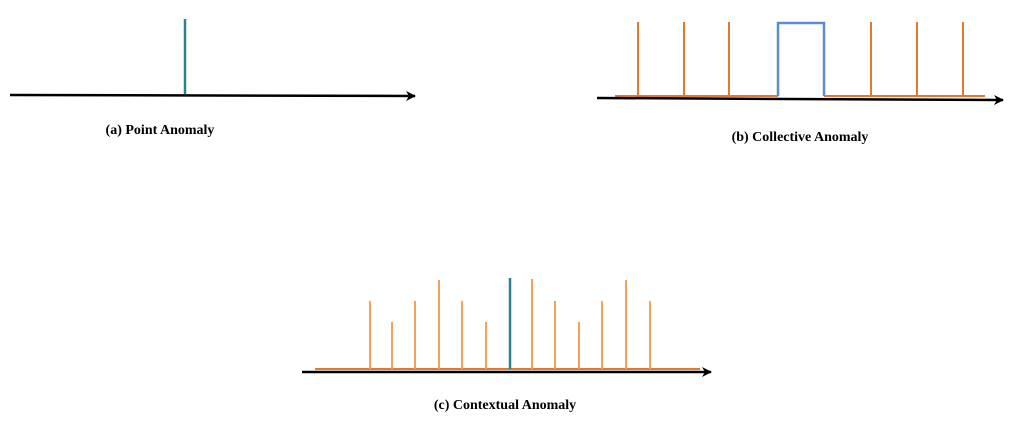 This screenshot has width=1024, height=433. What do you see at coordinates (507, 345) in the screenshot?
I see `contextual-anomaly-panel: (c) Contextual Anomaly` at bounding box center [507, 345].